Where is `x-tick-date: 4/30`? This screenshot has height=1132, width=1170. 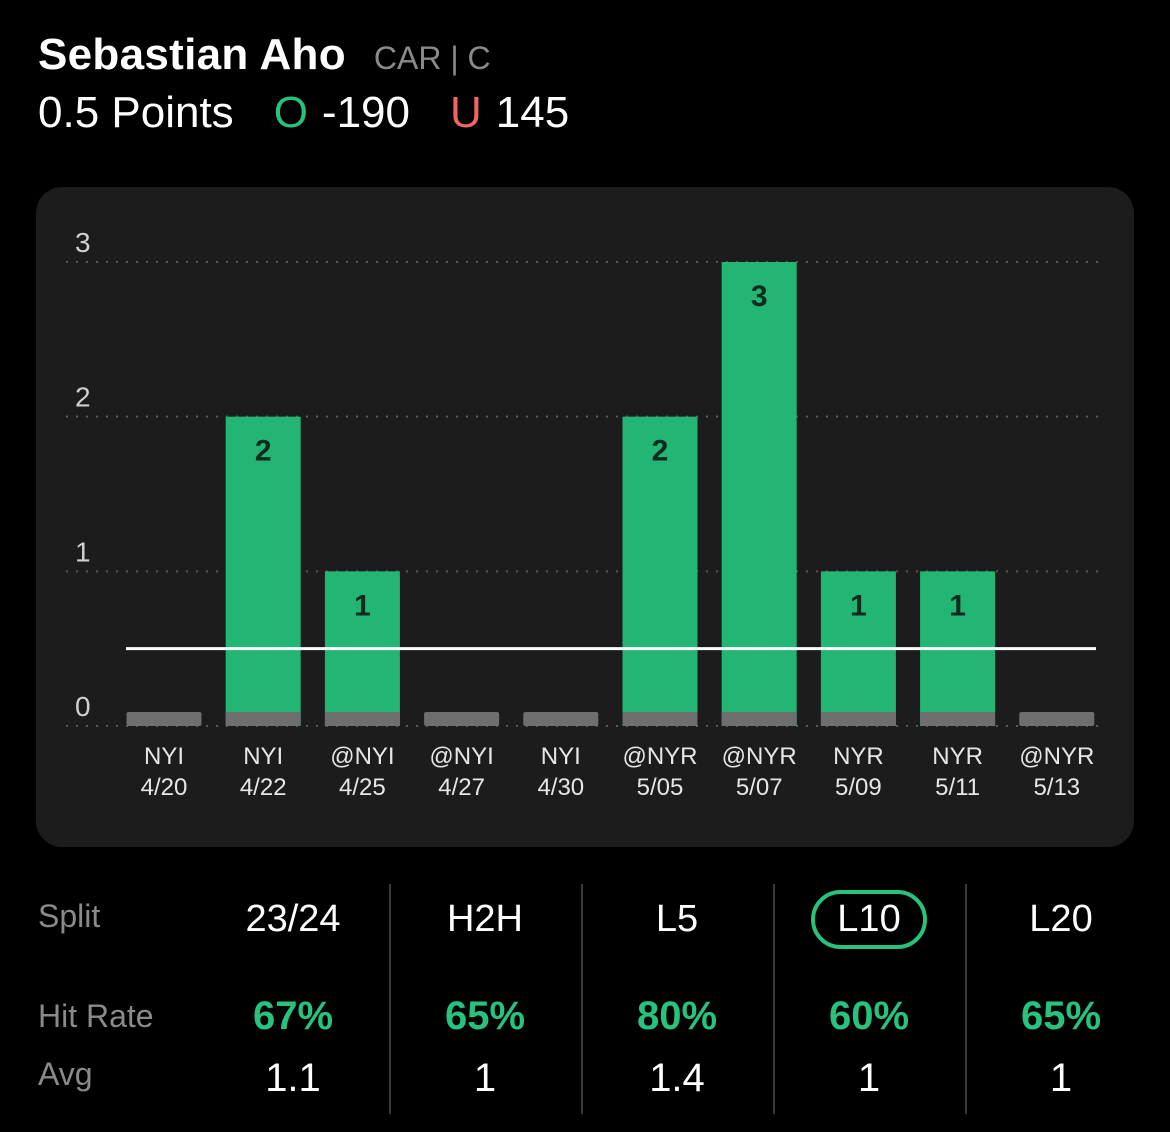 x-tick-date: 4/30 is located at coordinates (560, 787).